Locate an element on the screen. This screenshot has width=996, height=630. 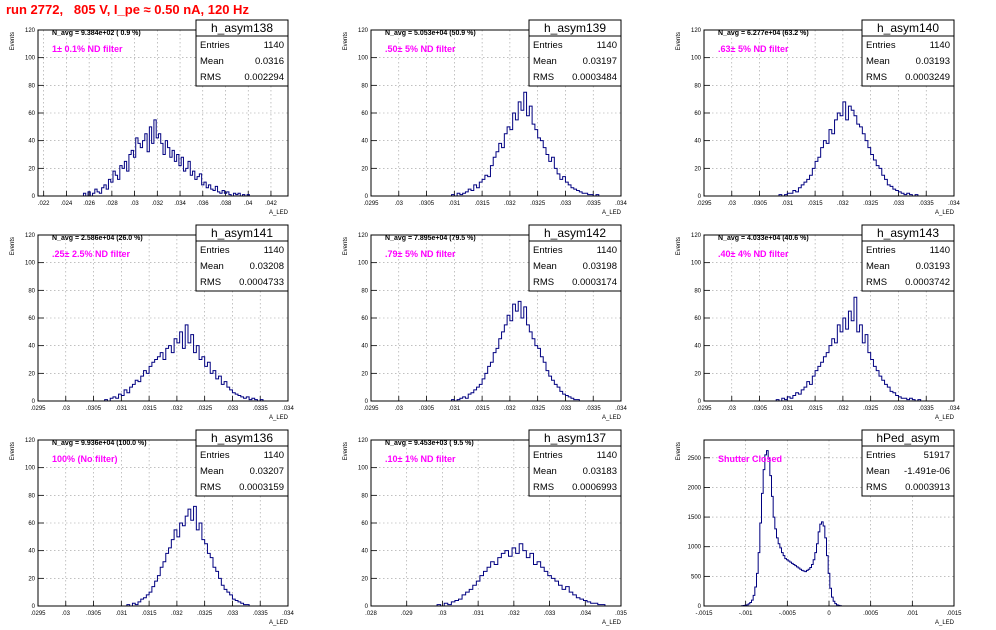
y-tick-label: 1000 is located at coordinates (695, 548).